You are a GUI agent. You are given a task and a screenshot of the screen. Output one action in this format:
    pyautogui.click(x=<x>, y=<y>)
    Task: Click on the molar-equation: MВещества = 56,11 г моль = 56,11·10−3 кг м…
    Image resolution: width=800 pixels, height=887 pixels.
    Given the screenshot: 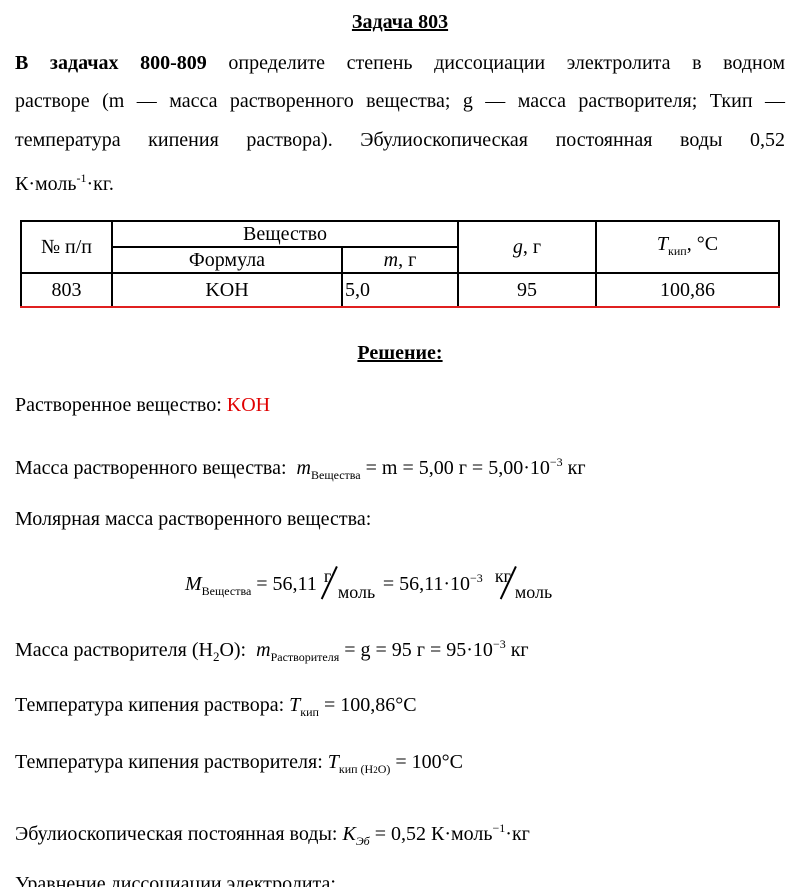 What is the action you would take?
    pyautogui.click(x=371, y=584)
    